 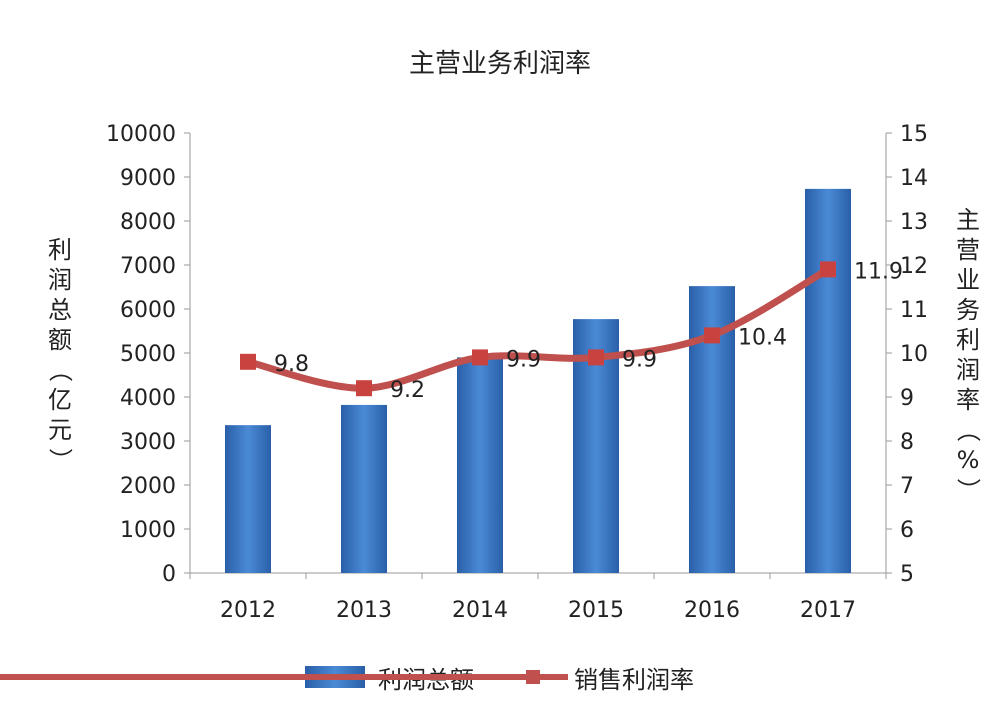 What do you see at coordinates (148, 222) in the screenshot?
I see `left-tick-label: 8000` at bounding box center [148, 222].